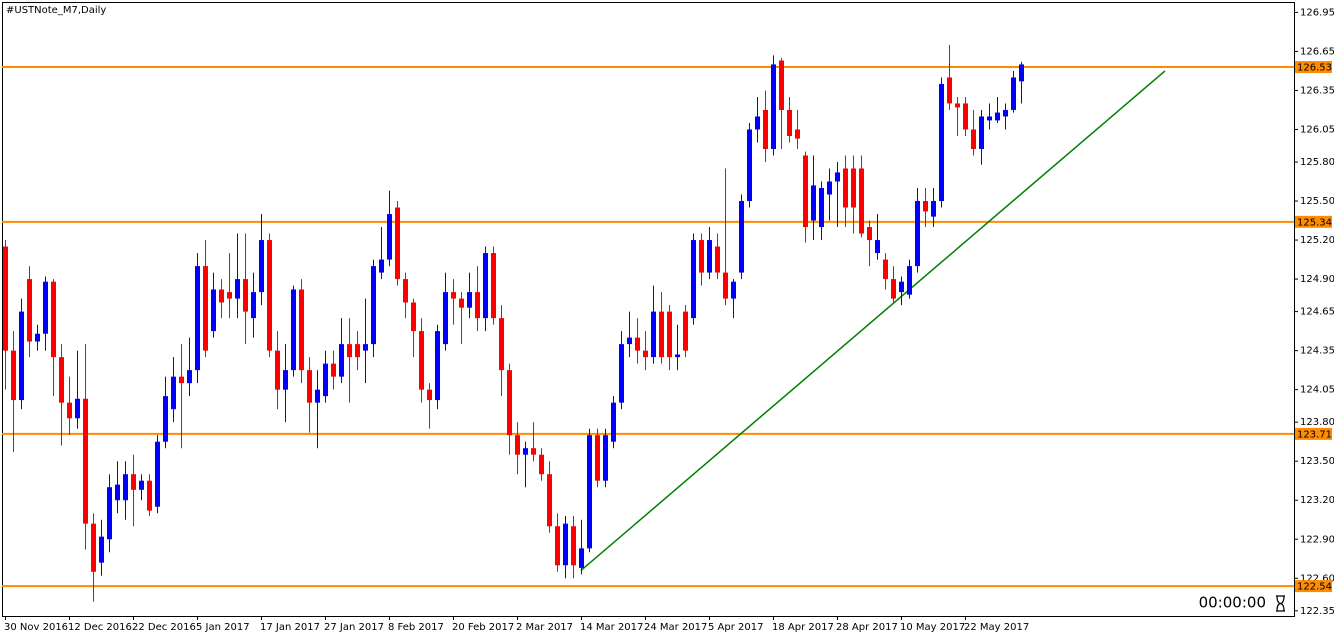 This screenshot has width=1334, height=638. I want to click on x-tick-label: 10 May 2017, so click(932, 627).